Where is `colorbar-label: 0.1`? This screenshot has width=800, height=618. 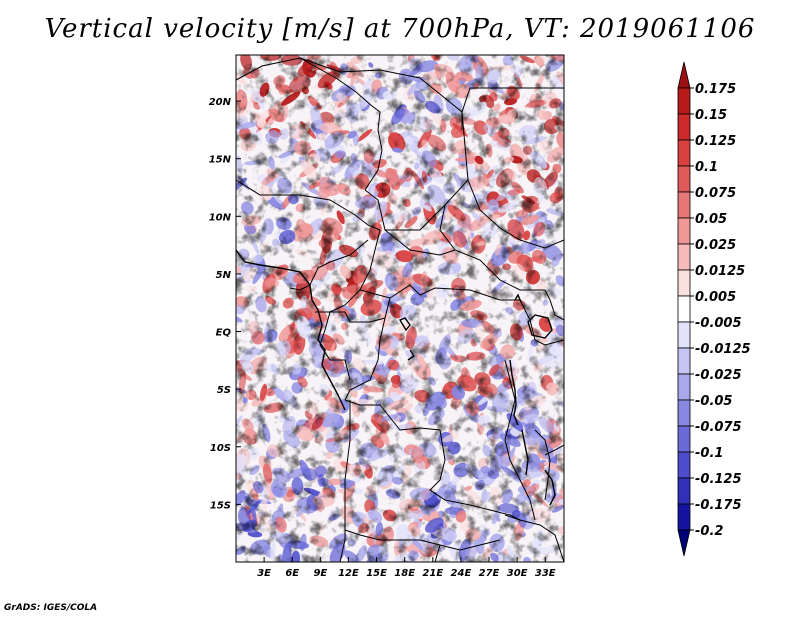 colorbar-label: 0.1 is located at coordinates (706, 167).